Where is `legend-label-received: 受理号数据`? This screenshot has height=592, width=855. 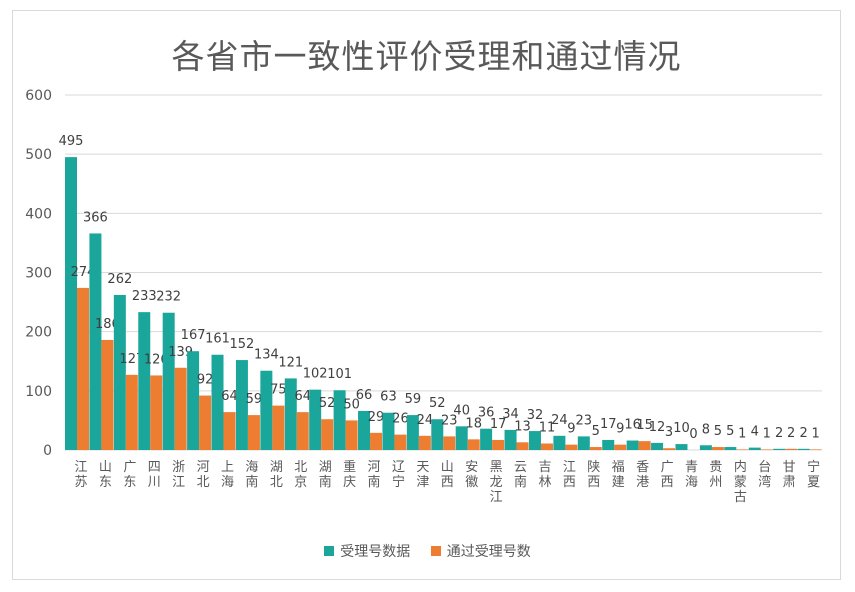
legend-label-received: 受理号数据 is located at coordinates (375, 552).